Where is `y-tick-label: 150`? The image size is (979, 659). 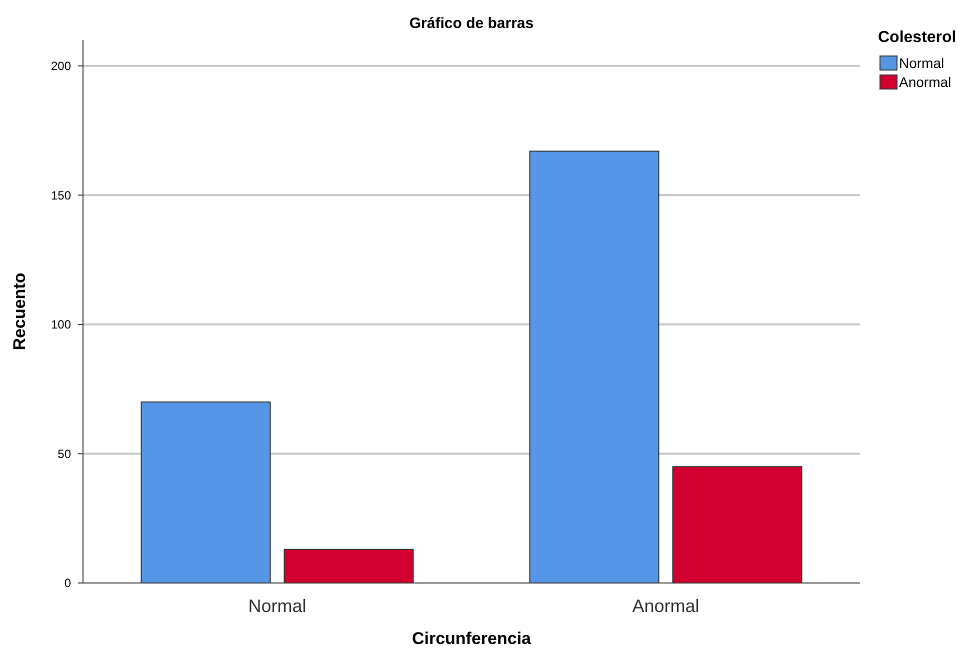
y-tick-label: 150 is located at coordinates (61, 195).